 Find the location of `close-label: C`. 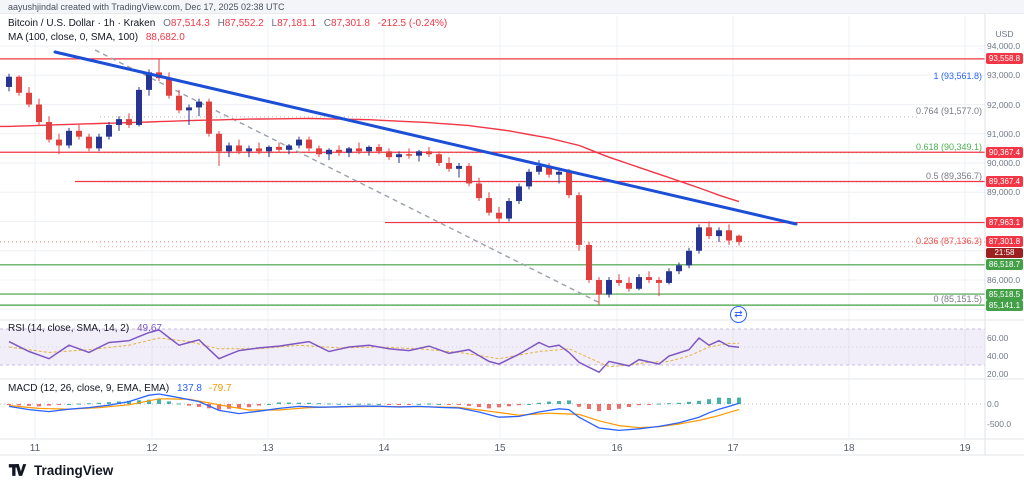

close-label: C is located at coordinates (327, 23).